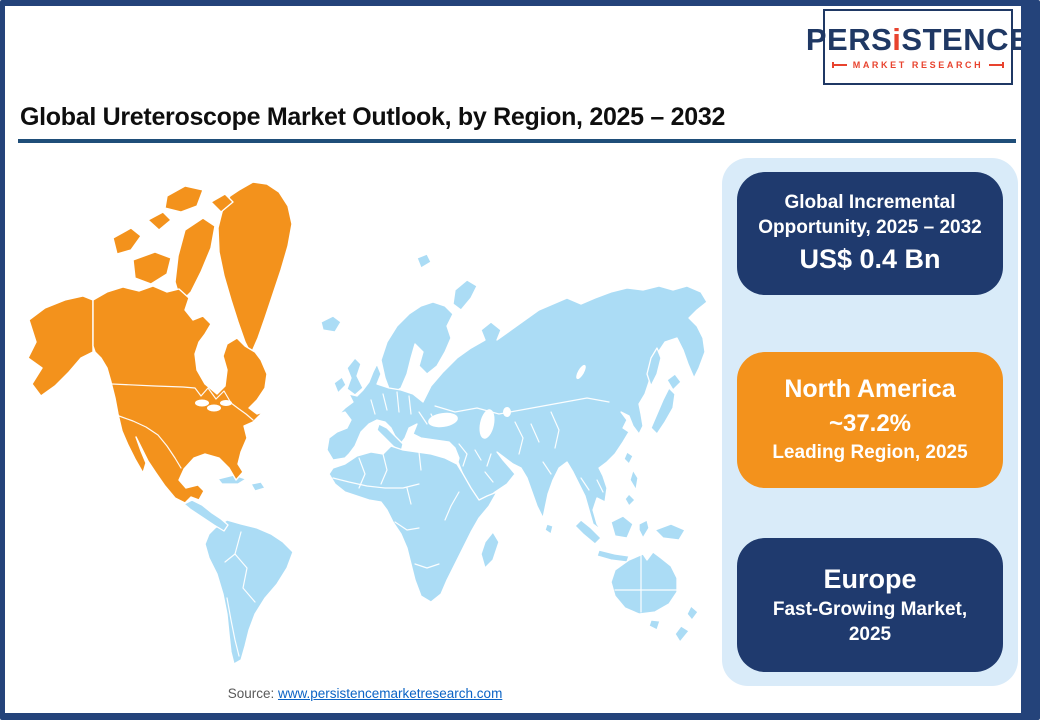  Describe the element at coordinates (487, 424) in the screenshot. I see `caspian-sea` at that location.